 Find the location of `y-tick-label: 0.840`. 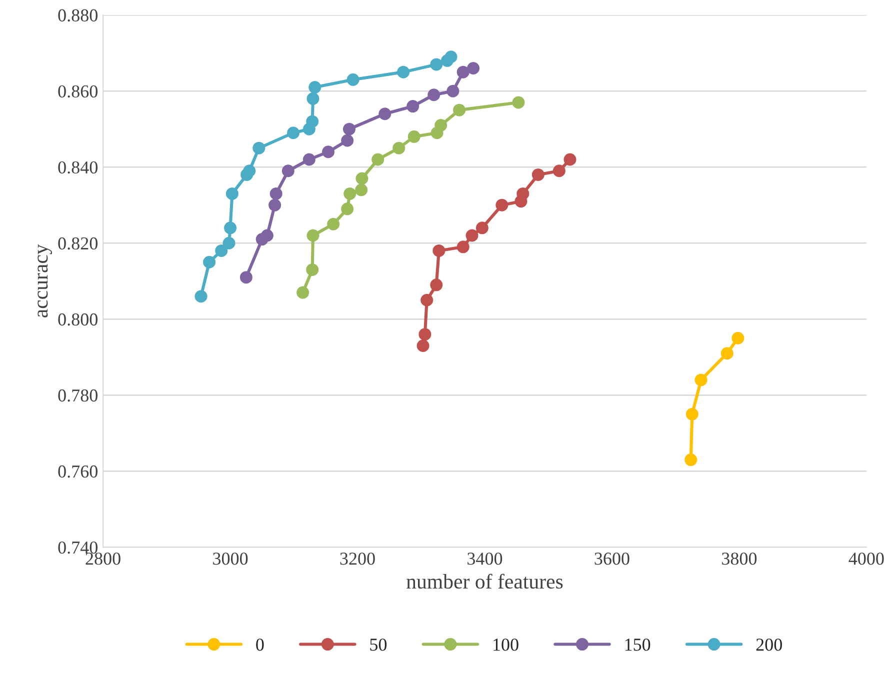

y-tick-label: 0.840 is located at coordinates (78, 167).